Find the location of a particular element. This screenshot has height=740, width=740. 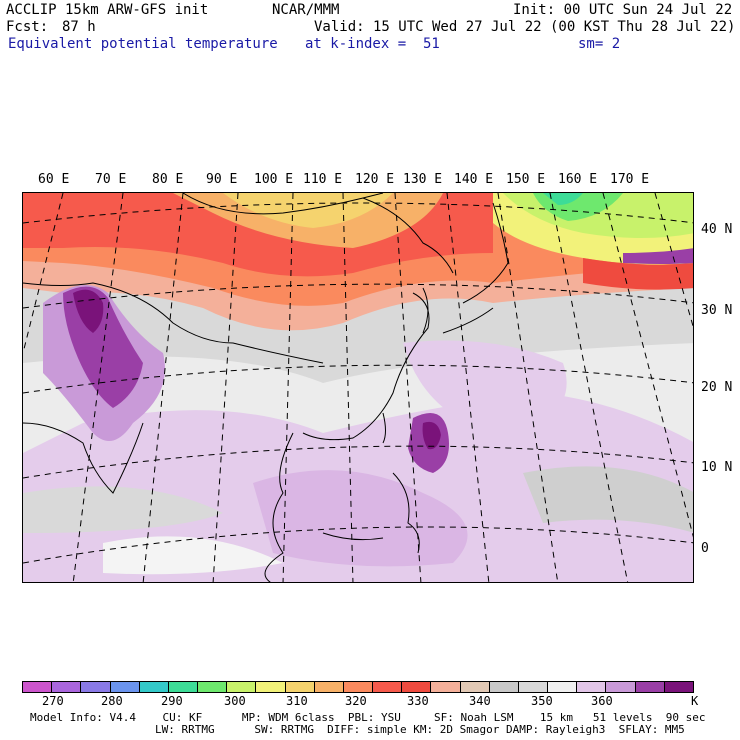

lon-label-60e: 60 E is located at coordinates (54, 179).